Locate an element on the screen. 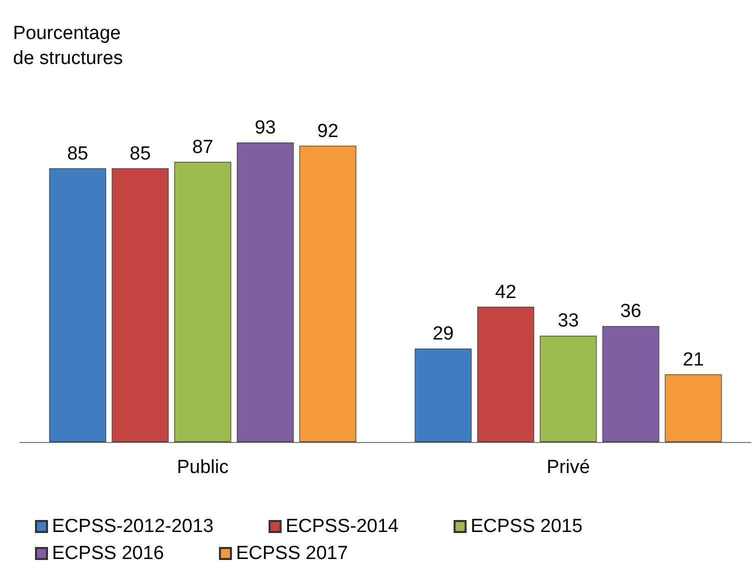 This screenshot has height=567, width=755. legend-label: ECPSS 2017 is located at coordinates (292, 553).